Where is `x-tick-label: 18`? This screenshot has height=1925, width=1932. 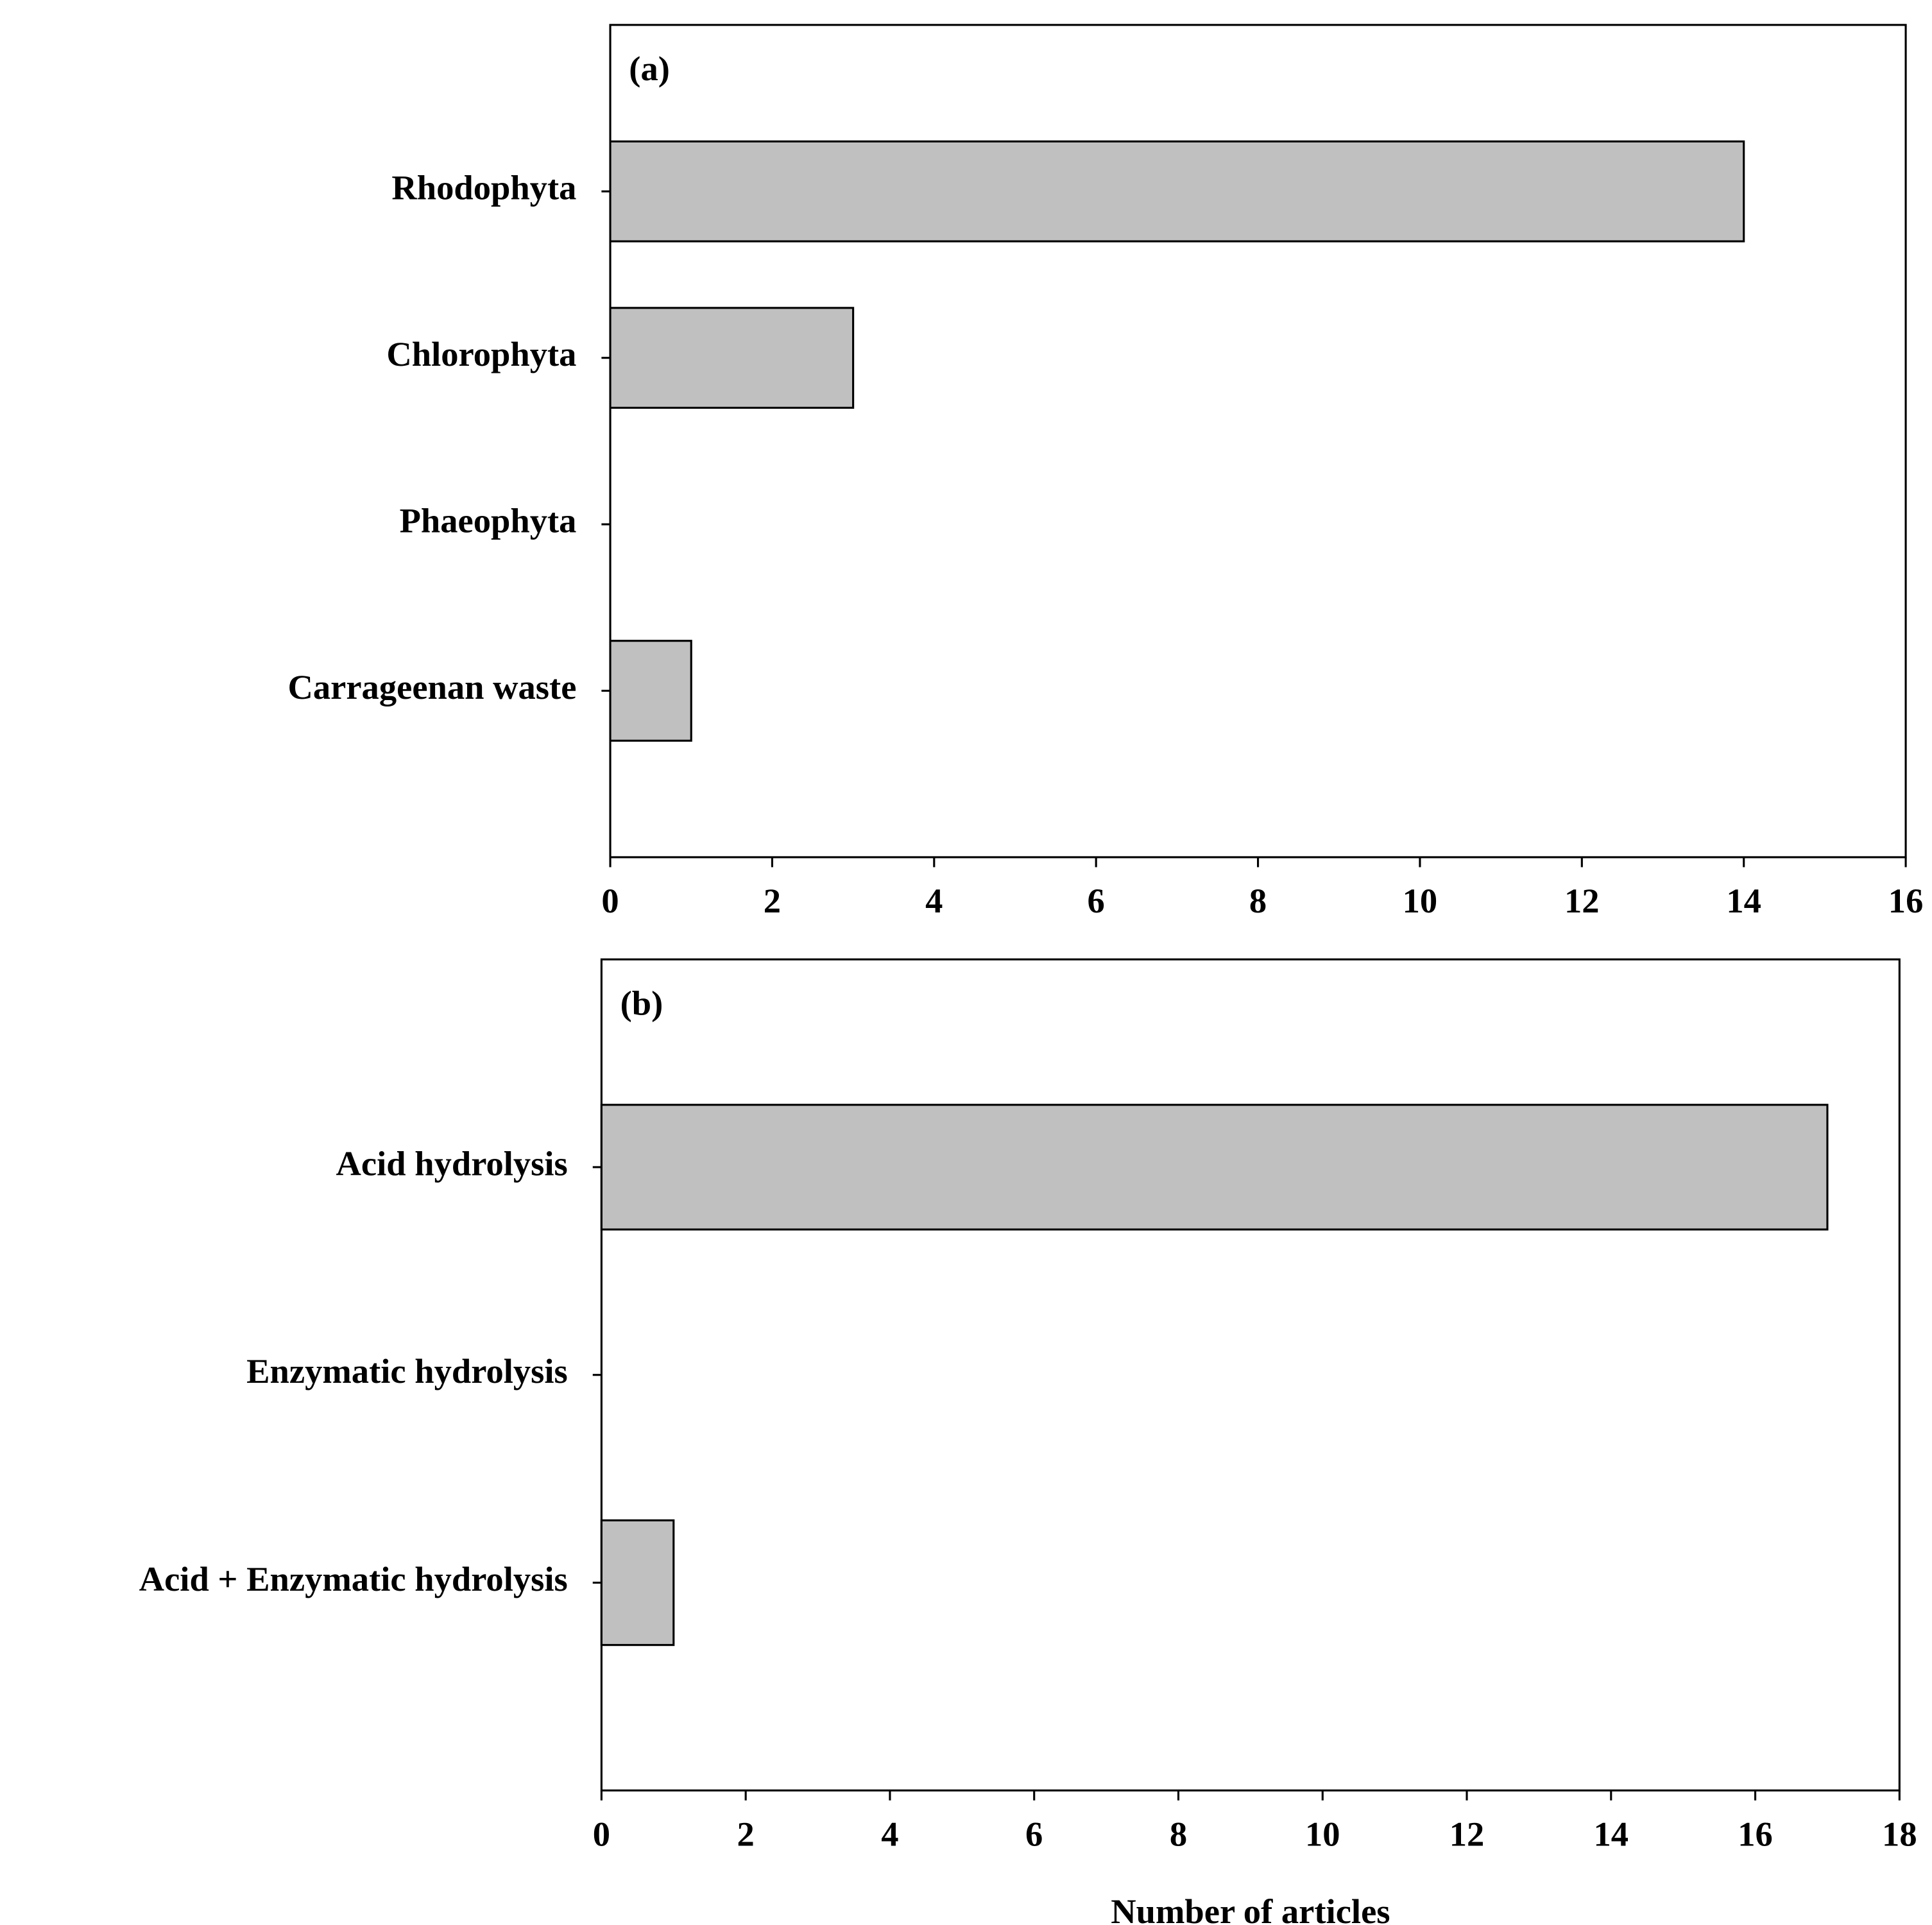 x-tick-label: 18 is located at coordinates (1899, 1835).